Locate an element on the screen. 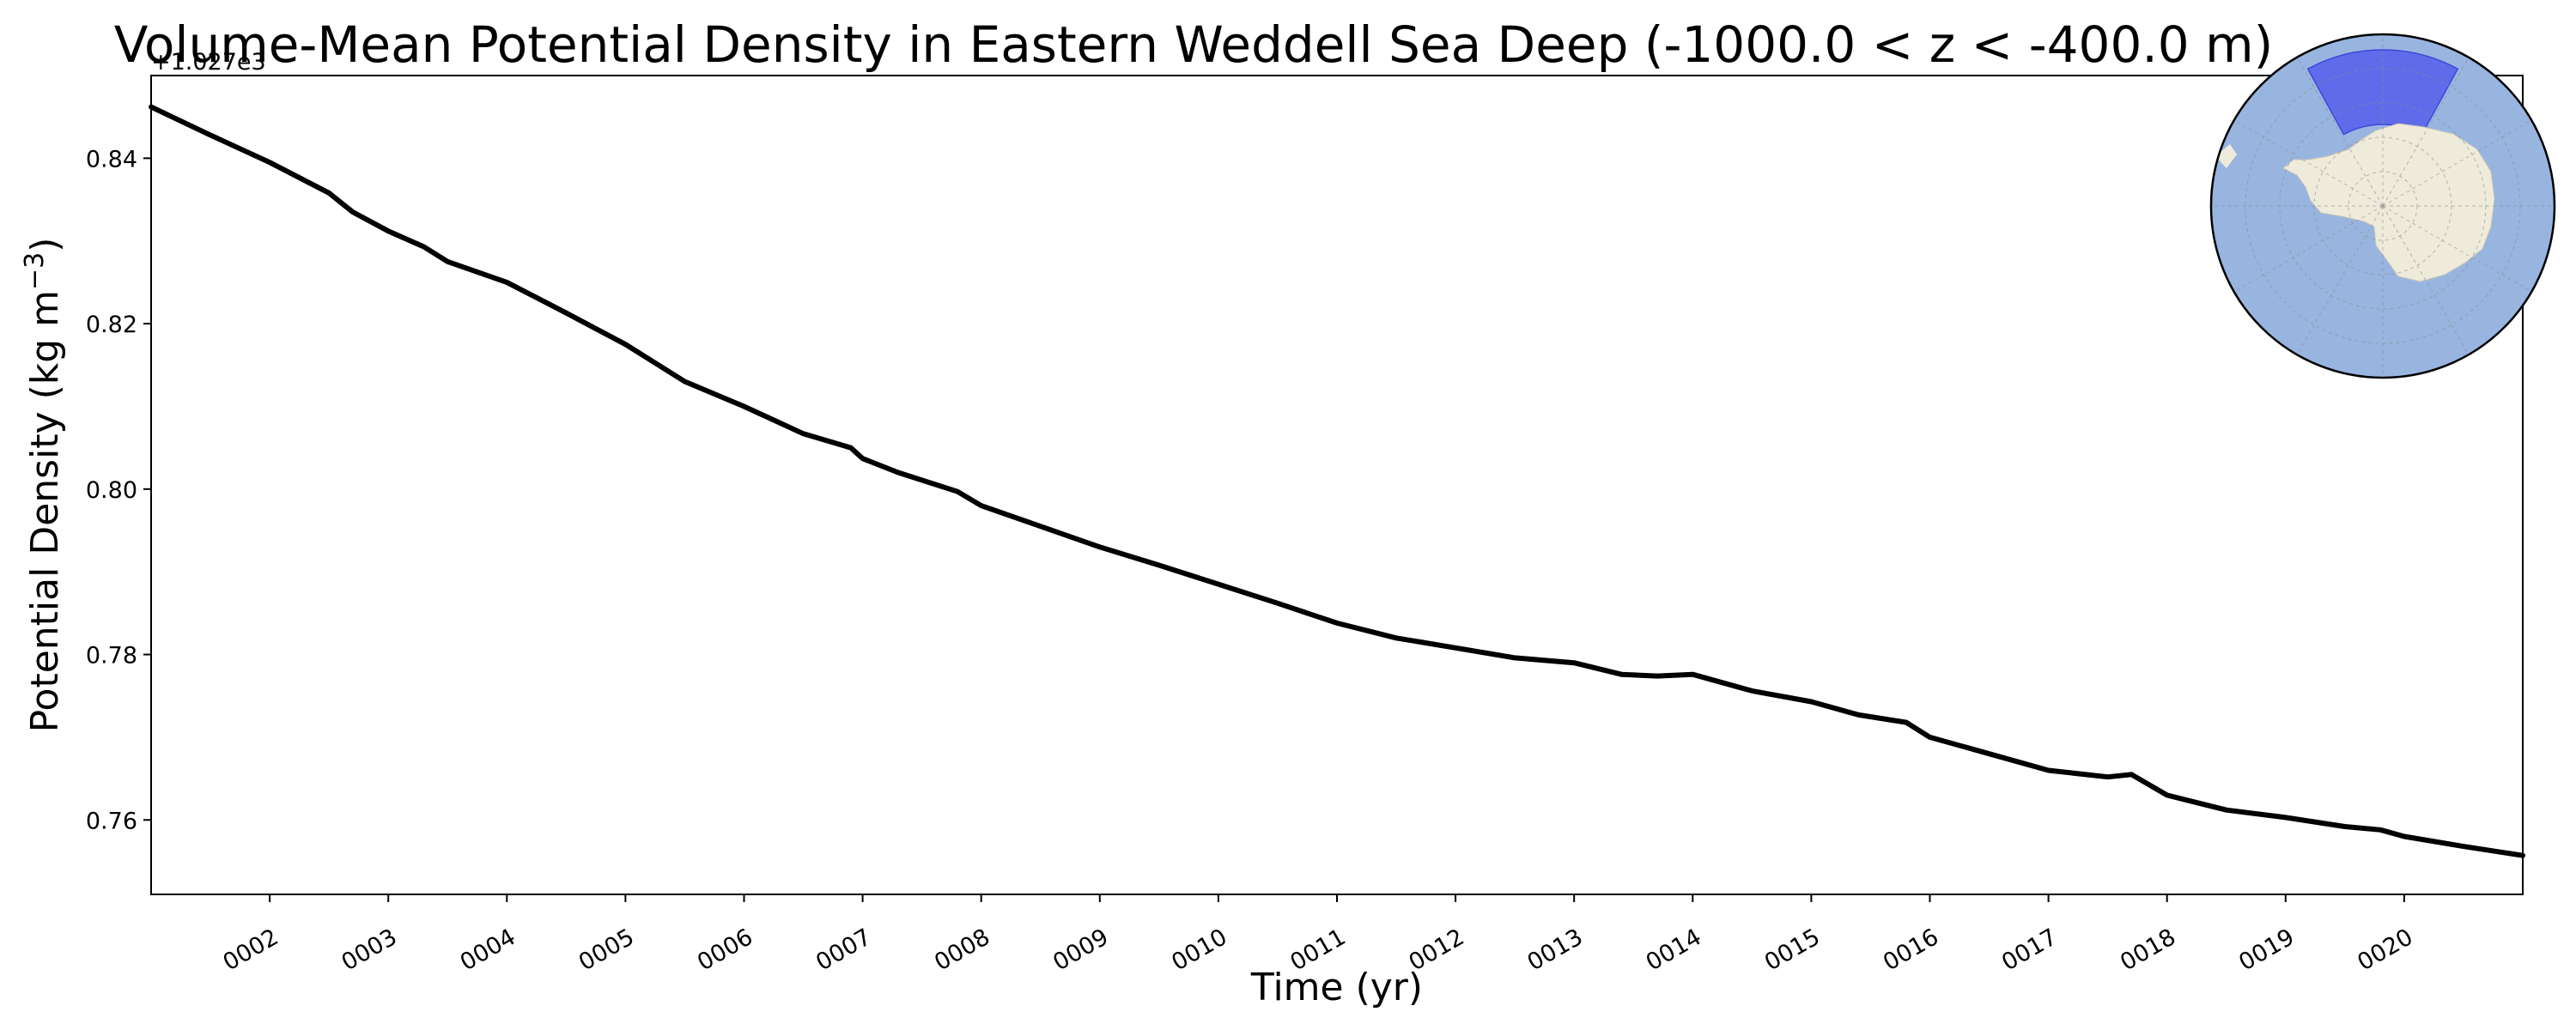 The height and width of the screenshot is (1030, 2576). x-tick-label: 0004 is located at coordinates (488, 950).